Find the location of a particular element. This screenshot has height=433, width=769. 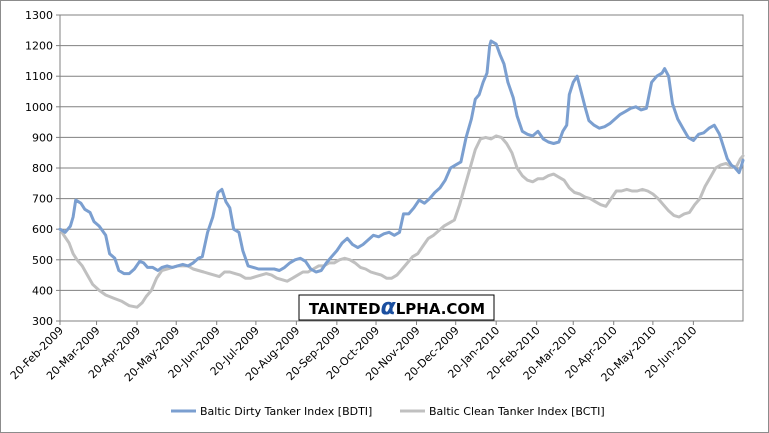

y-tick-label: 900 is located at coordinates (42, 137).